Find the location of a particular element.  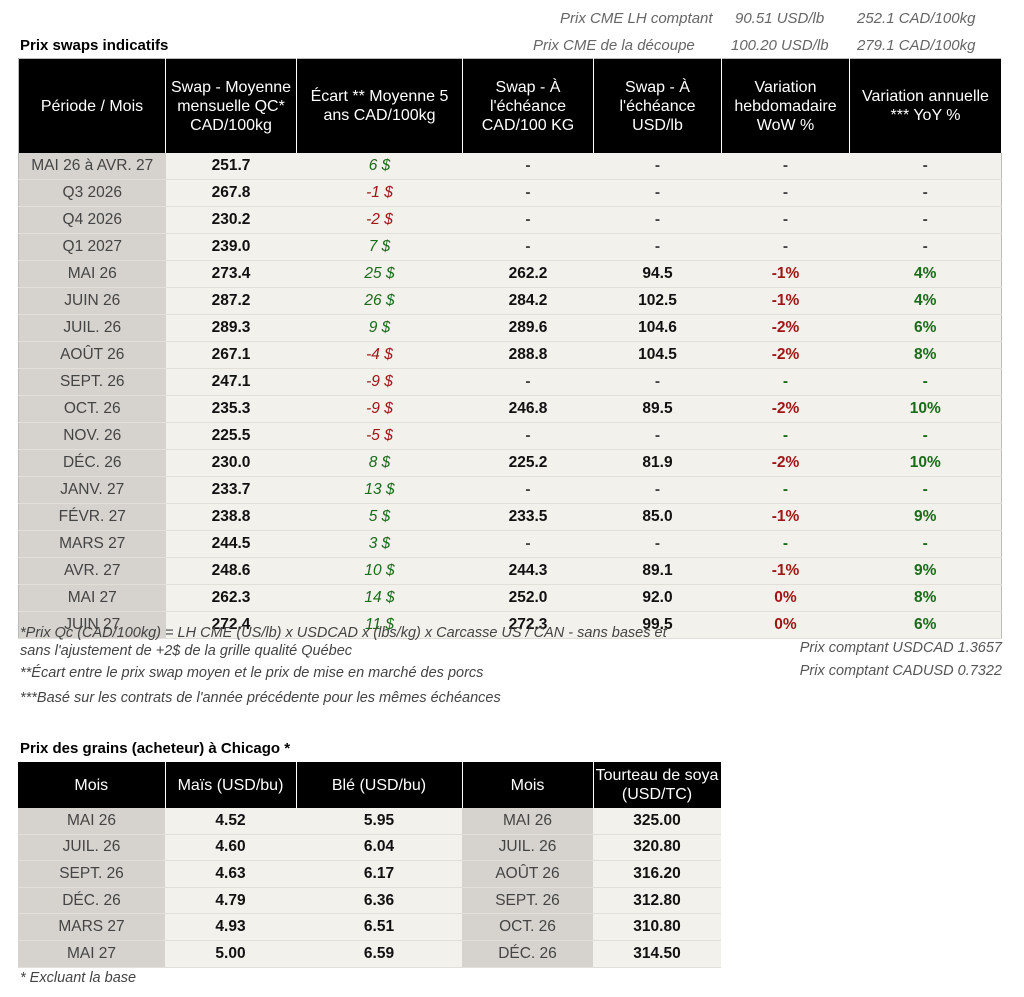

table-row: MAI 26 à AVR. 27 251.7 6 $ - - - - is located at coordinates (510, 166).